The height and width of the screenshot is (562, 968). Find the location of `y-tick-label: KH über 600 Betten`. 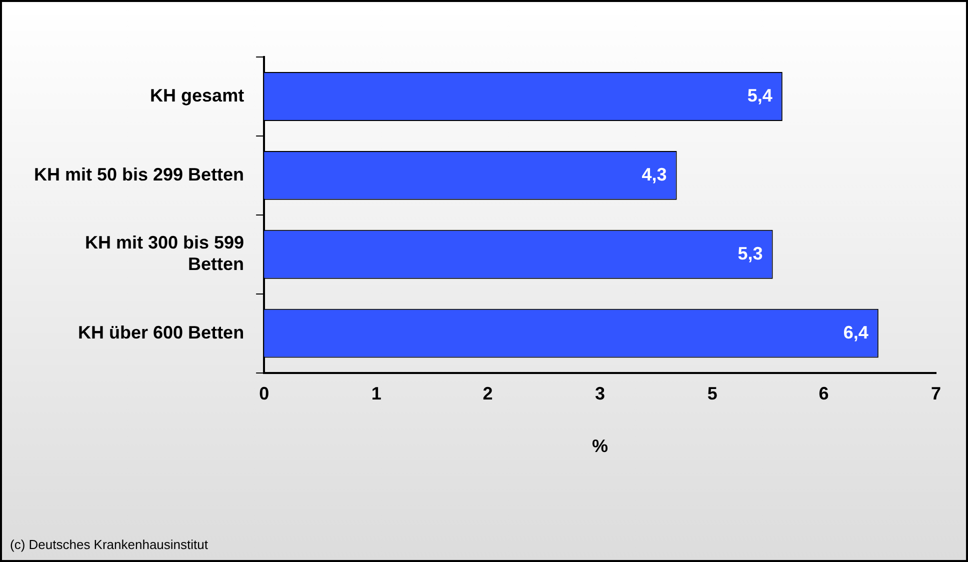

y-tick-label: KH über 600 Betten is located at coordinates (161, 332).